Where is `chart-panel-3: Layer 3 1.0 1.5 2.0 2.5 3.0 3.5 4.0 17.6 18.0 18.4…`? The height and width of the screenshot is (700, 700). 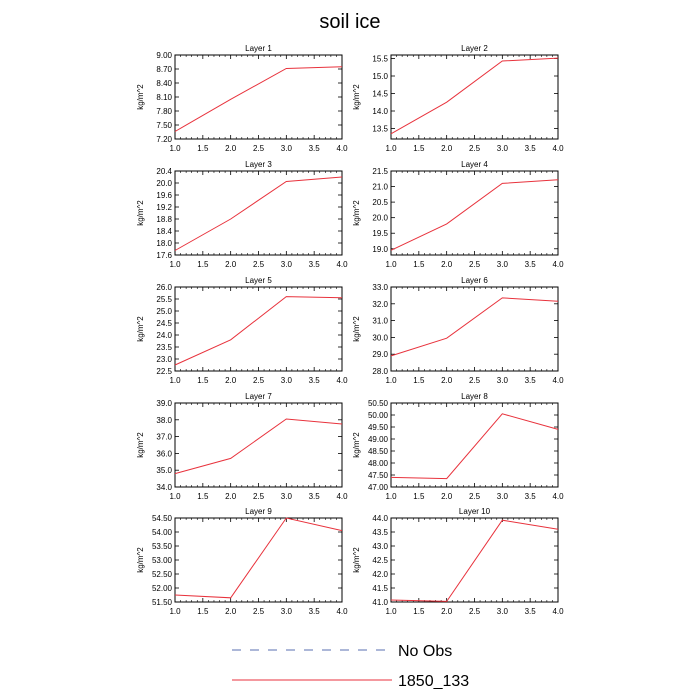
chart-panel-3: Layer 3 1.0 1.5 2.0 2.5 3.0 3.5 4.0 17.6 18.0 18.4… is located at coordinates (242, 214).